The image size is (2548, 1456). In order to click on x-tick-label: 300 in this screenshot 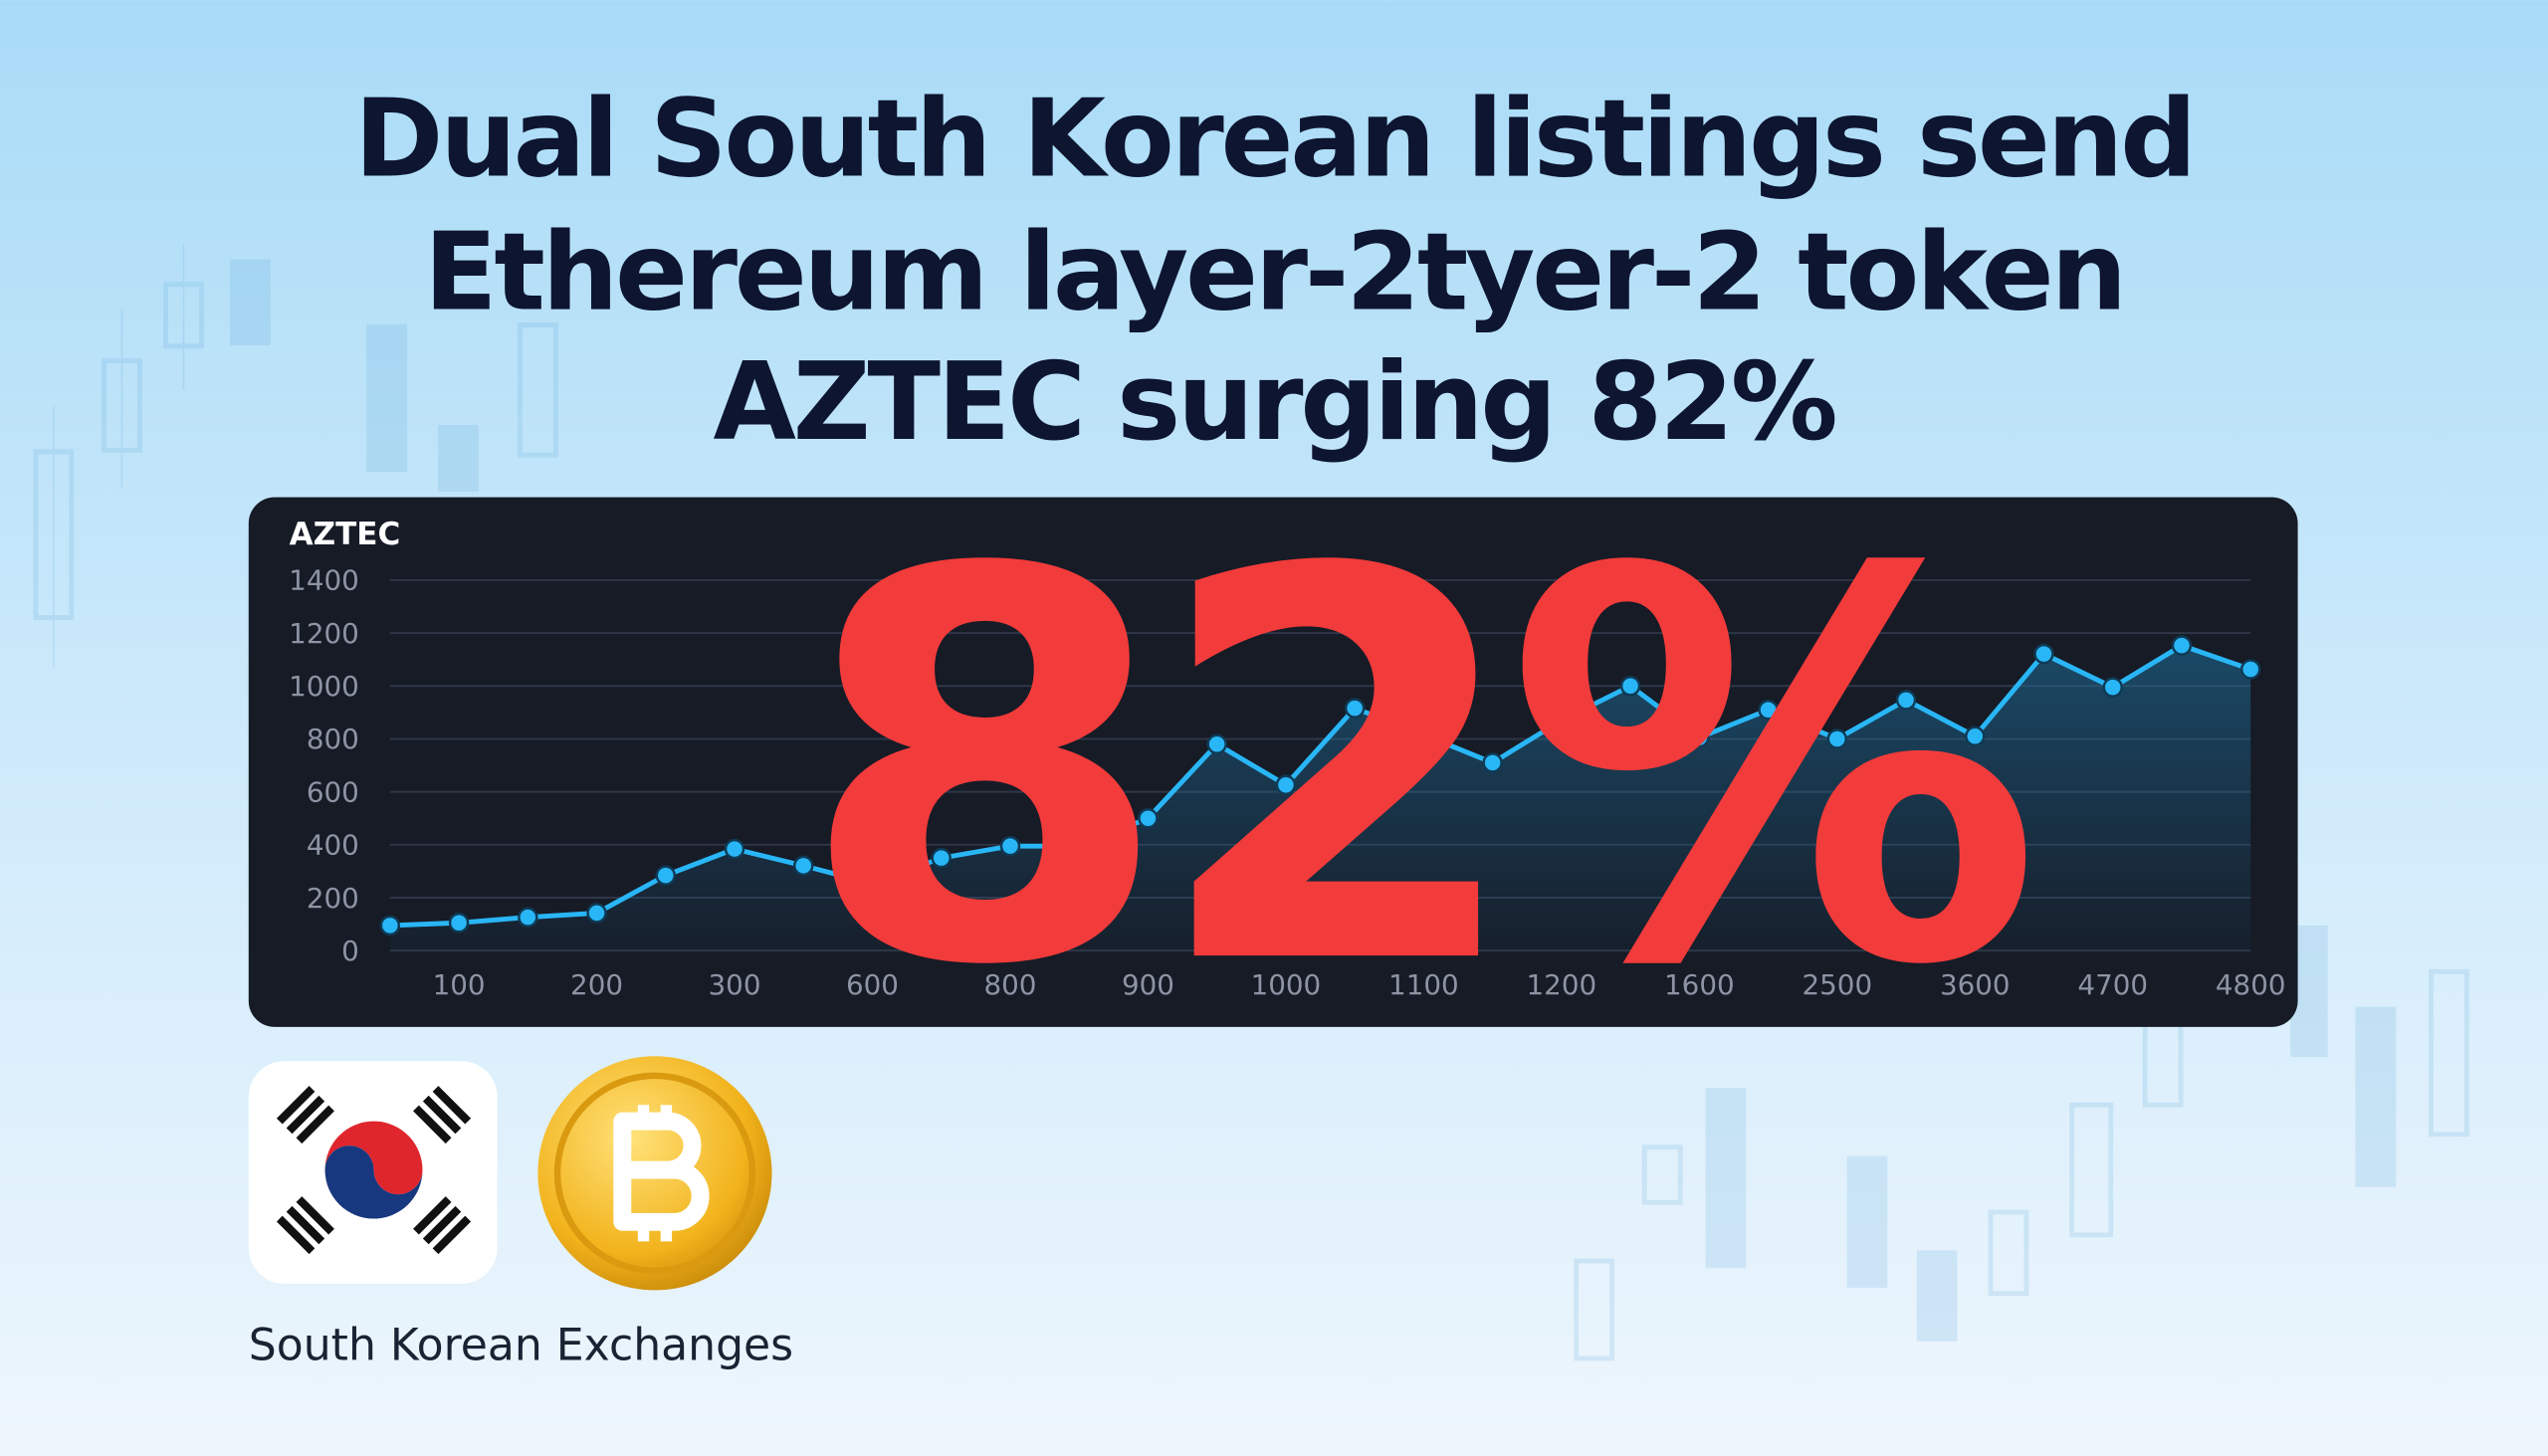, I will do `click(735, 984)`.